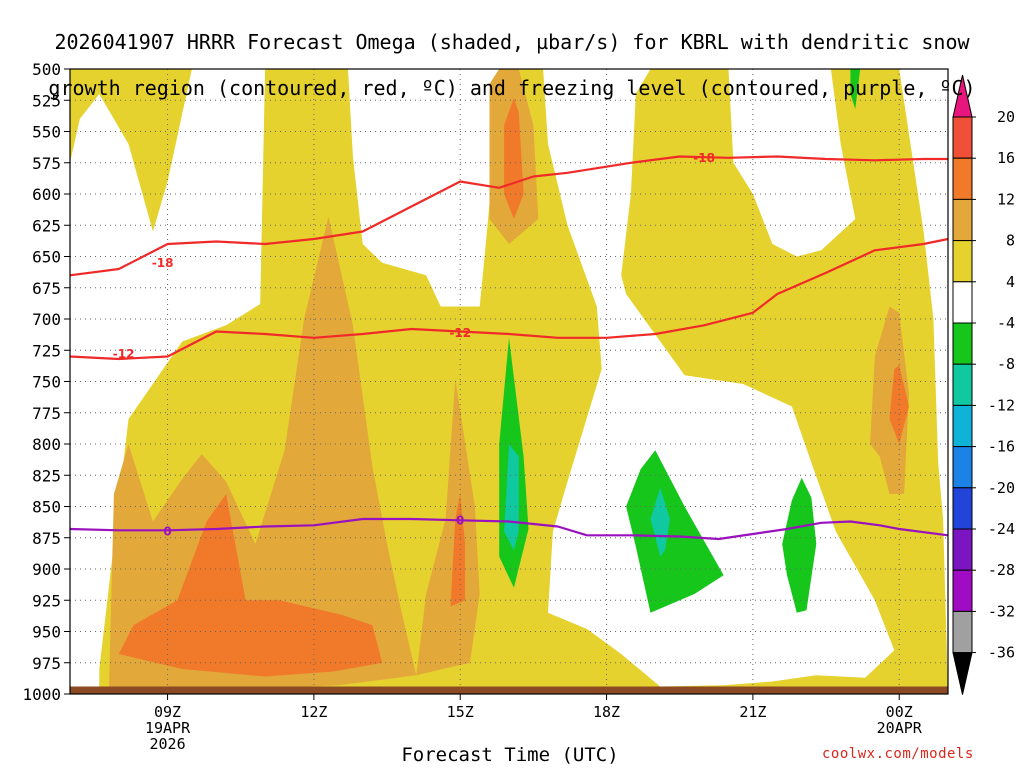 The image size is (1024, 768). I want to click on dgz-minus-18-line, so click(508, 216).